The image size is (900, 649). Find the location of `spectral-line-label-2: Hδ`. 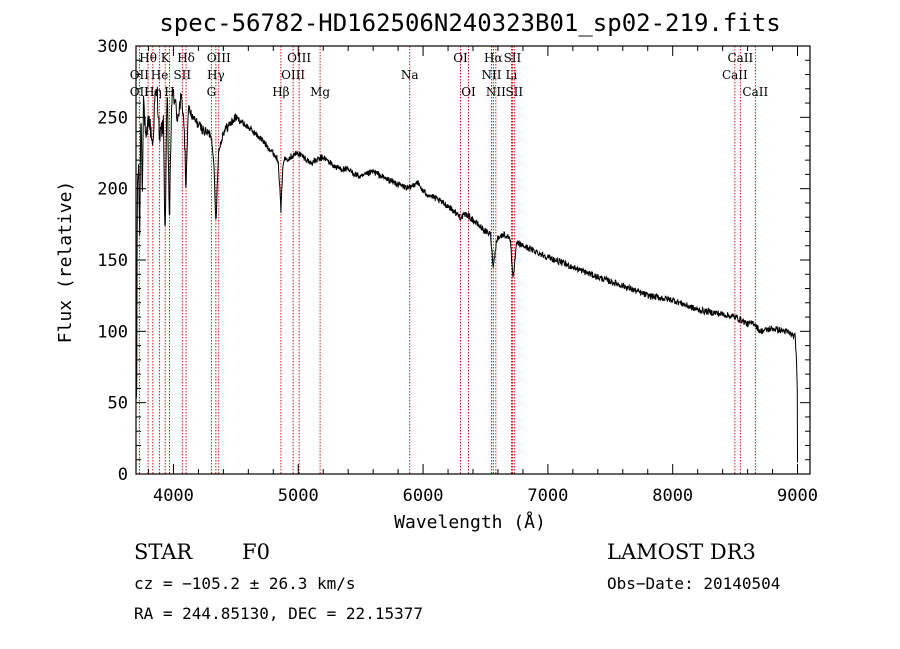

spectral-line-label-2: Hδ is located at coordinates (186, 58).